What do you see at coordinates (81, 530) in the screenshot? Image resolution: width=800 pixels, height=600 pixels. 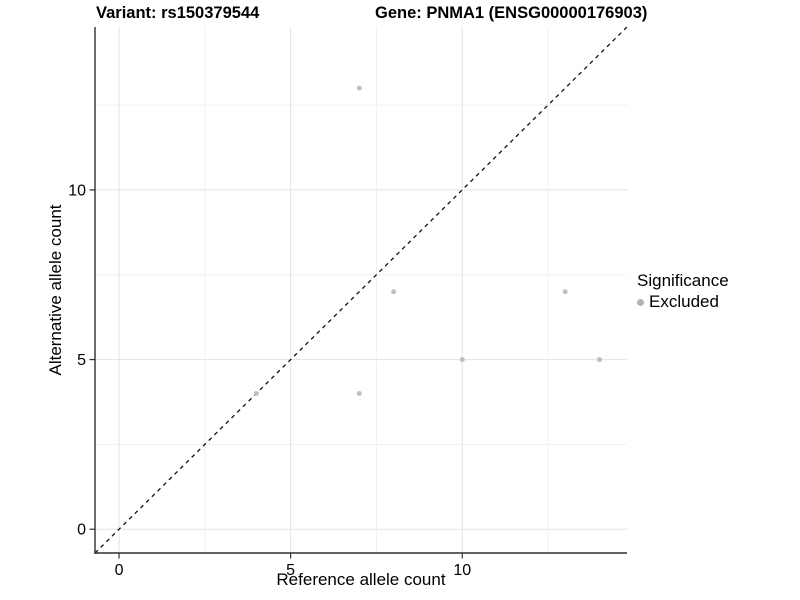 I see `y-tick-label: 0` at bounding box center [81, 530].